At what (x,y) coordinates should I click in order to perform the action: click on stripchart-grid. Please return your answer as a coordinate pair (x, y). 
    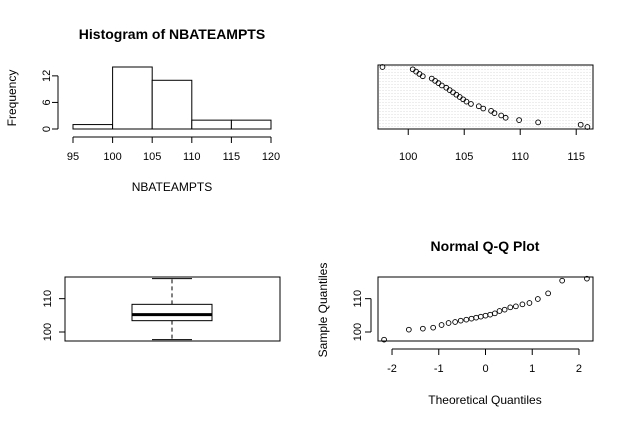
    Looking at the image, I should click on (485, 97).